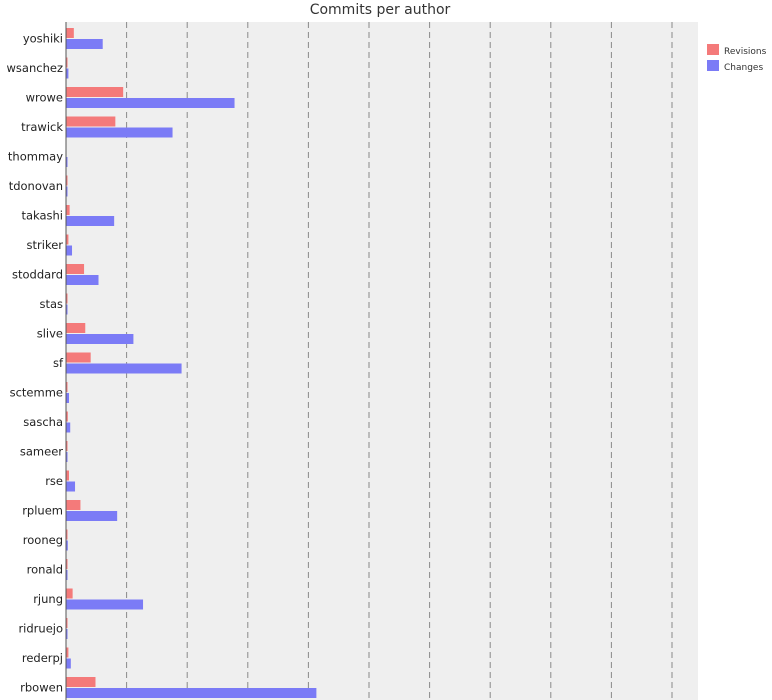 This screenshot has height=700, width=772. I want to click on bar-revisions-striker, so click(67, 239).